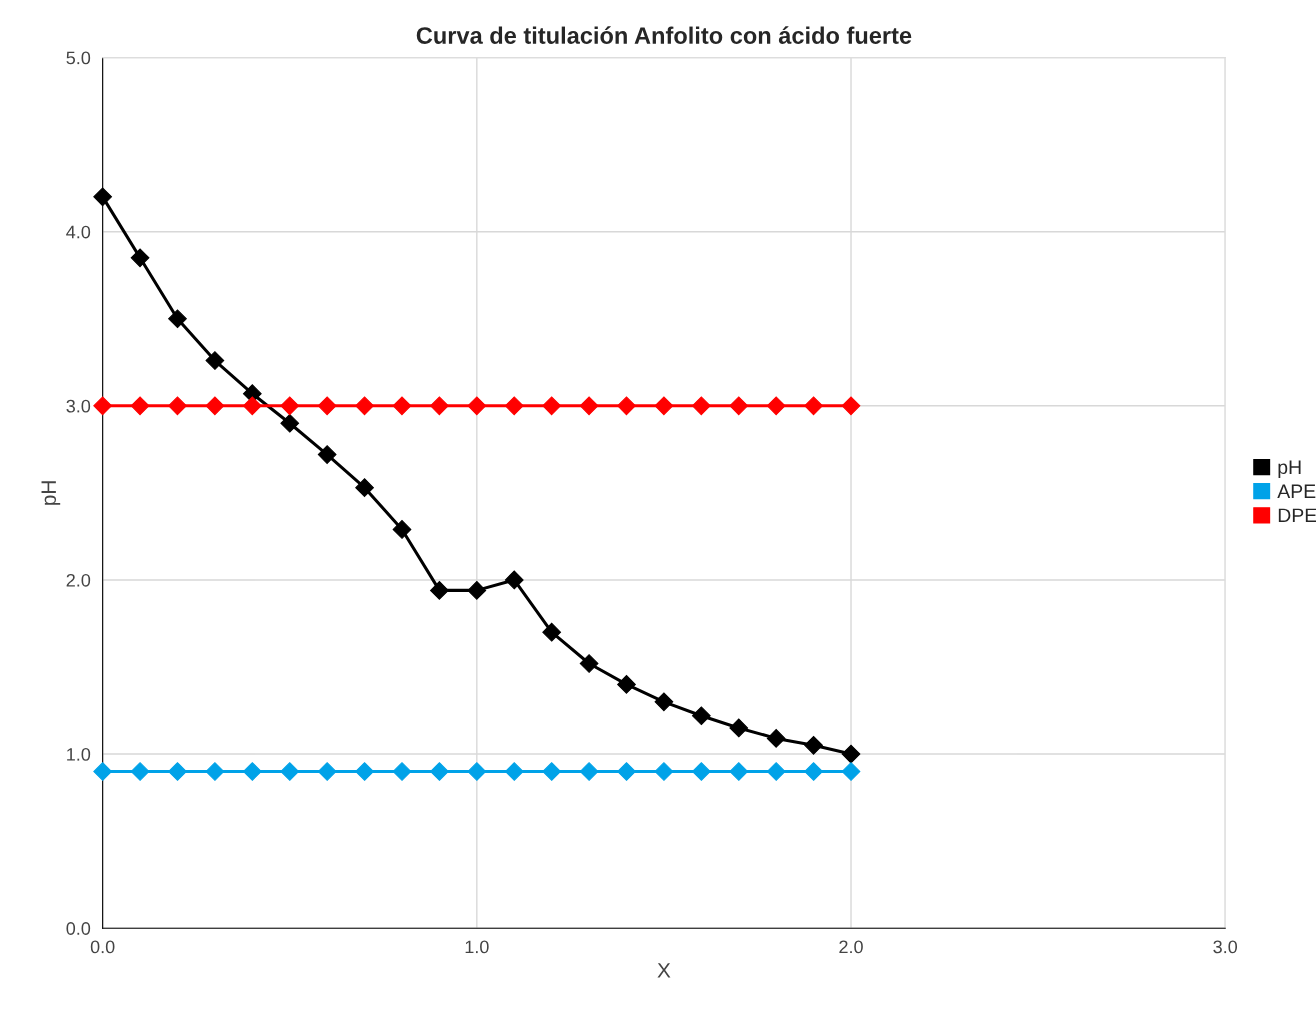 Image resolution: width=1316 pixels, height=1010 pixels. I want to click on legend-label: APE, so click(1296, 491).